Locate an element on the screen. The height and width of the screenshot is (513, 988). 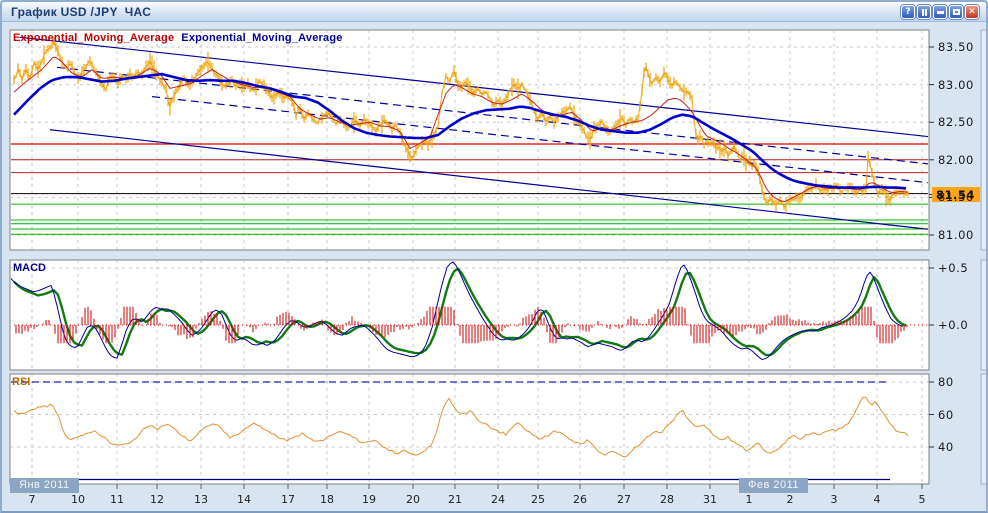
time-scale-label: 5 is located at coordinates (922, 499).